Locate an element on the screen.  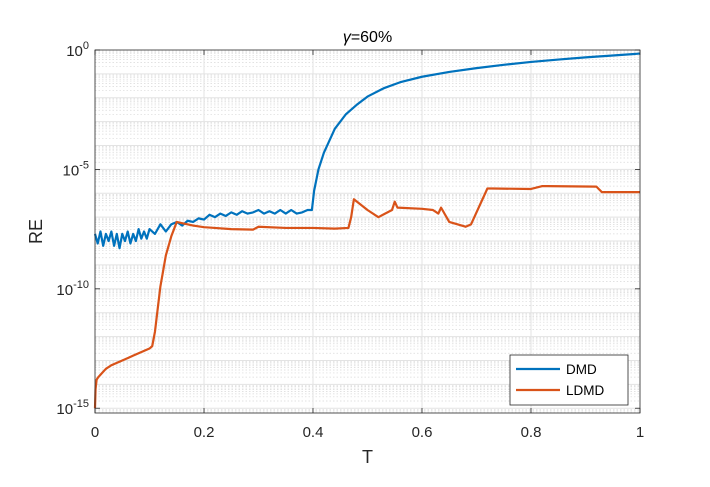
chart-title: γ=60% is located at coordinates (367, 37).